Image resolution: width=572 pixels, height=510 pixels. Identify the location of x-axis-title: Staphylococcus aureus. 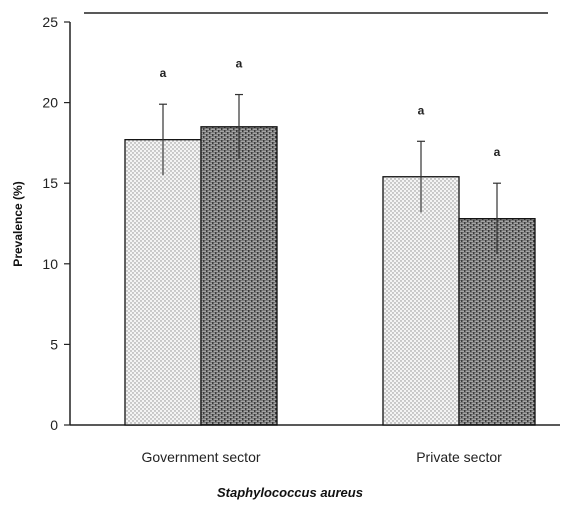
(290, 492).